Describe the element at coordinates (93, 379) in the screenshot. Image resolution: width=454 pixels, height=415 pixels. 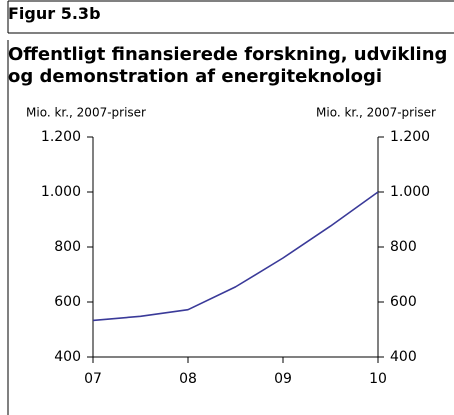
I see `x-tick-label: 07` at that location.